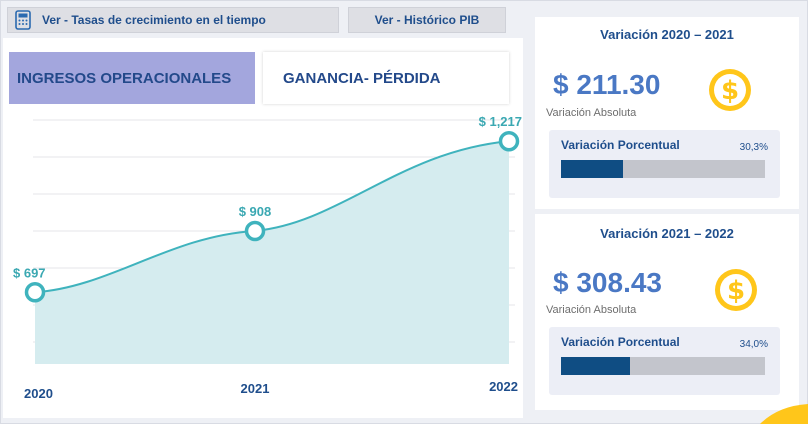  I want to click on data-point-2022, so click(509, 141).